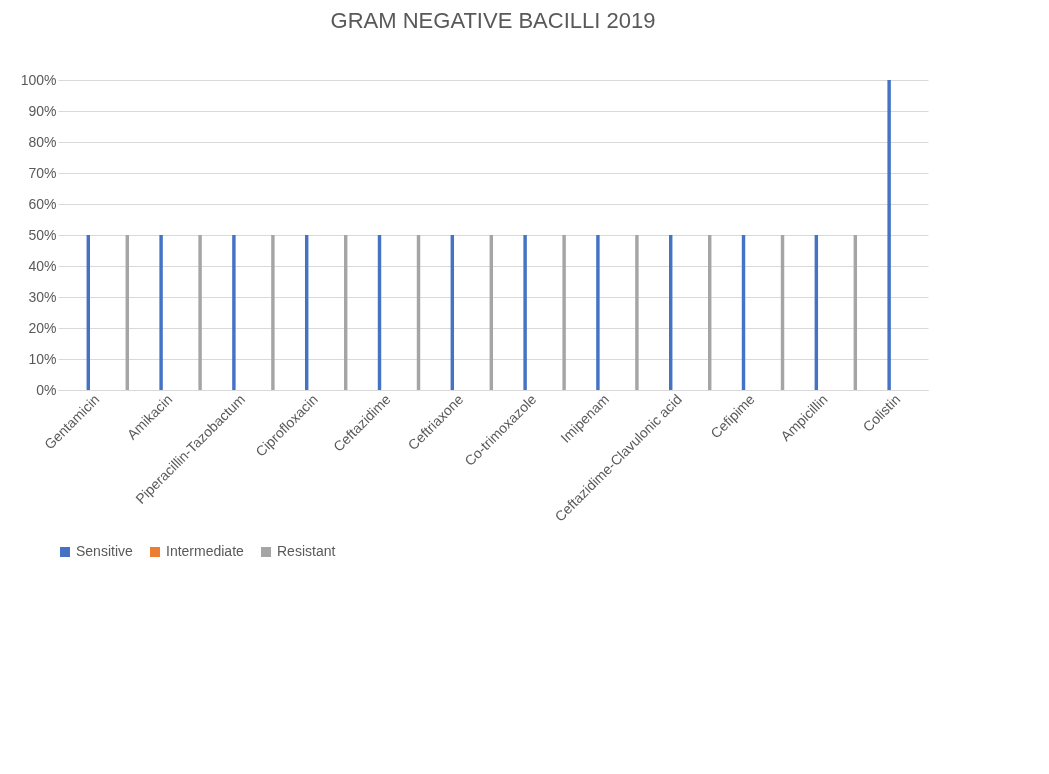 The image size is (1049, 774). What do you see at coordinates (42, 327) in the screenshot?
I see `y-tick-label: 20%` at bounding box center [42, 327].